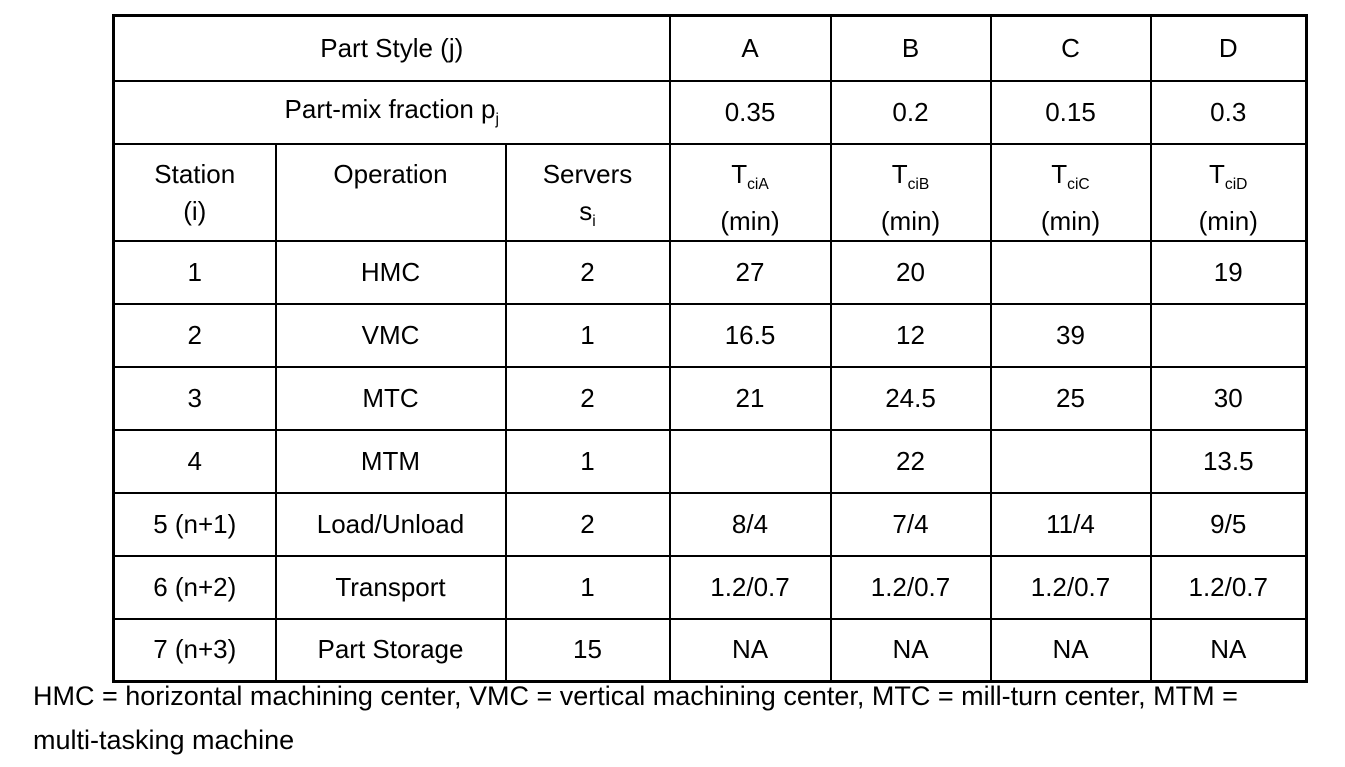 This screenshot has height=767, width=1345. What do you see at coordinates (390, 192) in the screenshot?
I see `header-operation: Operation` at bounding box center [390, 192].